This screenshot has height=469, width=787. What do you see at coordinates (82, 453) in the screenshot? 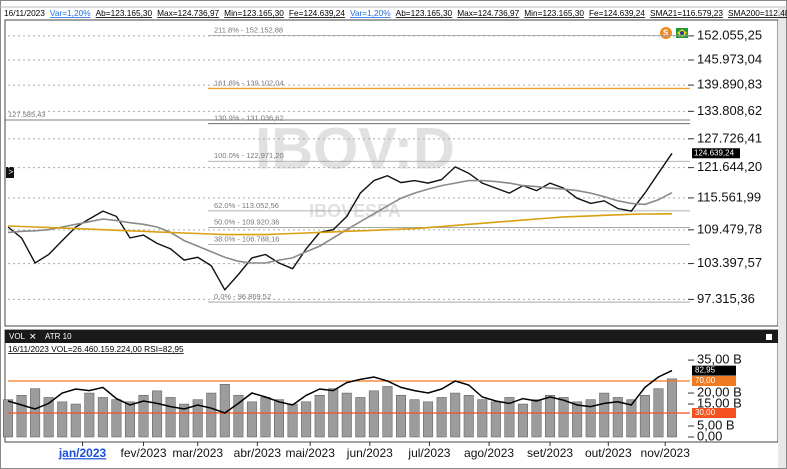
I see `x-tick-label: jan/2023` at bounding box center [82, 453].